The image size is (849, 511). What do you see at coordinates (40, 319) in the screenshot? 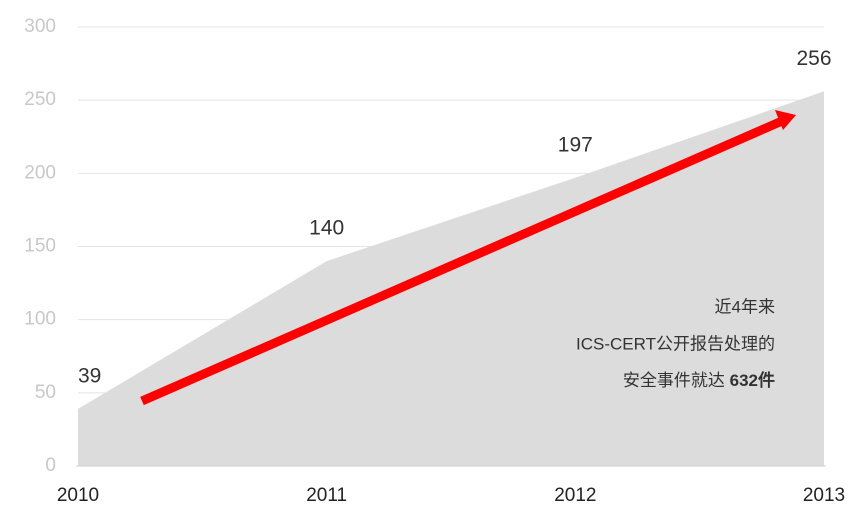
I see `y-tick-label: 100` at bounding box center [40, 319].